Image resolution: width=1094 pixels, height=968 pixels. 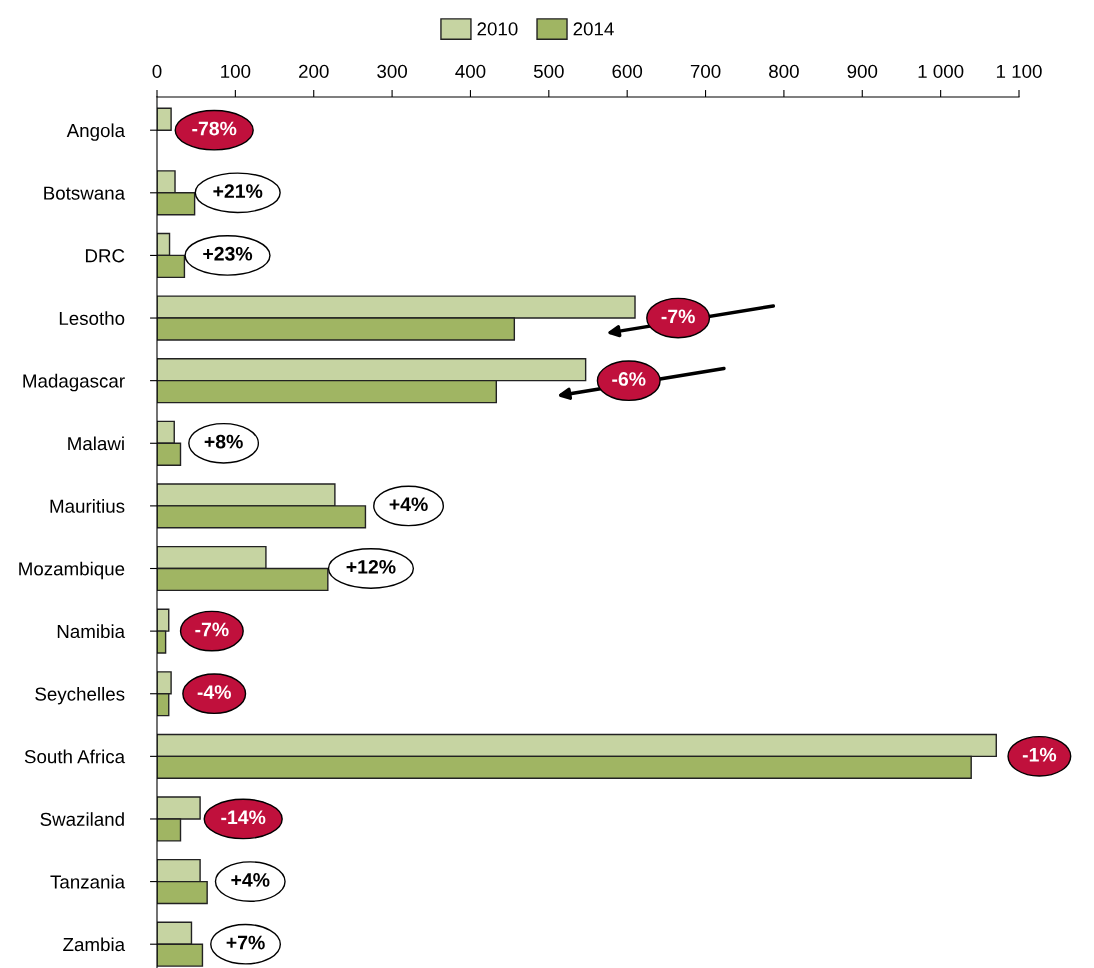 I want to click on annotation: +7%, so click(x=245, y=942).